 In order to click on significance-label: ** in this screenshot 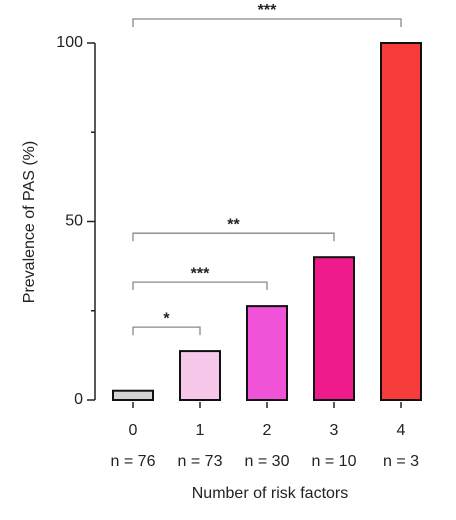, I will do `click(233, 224)`.